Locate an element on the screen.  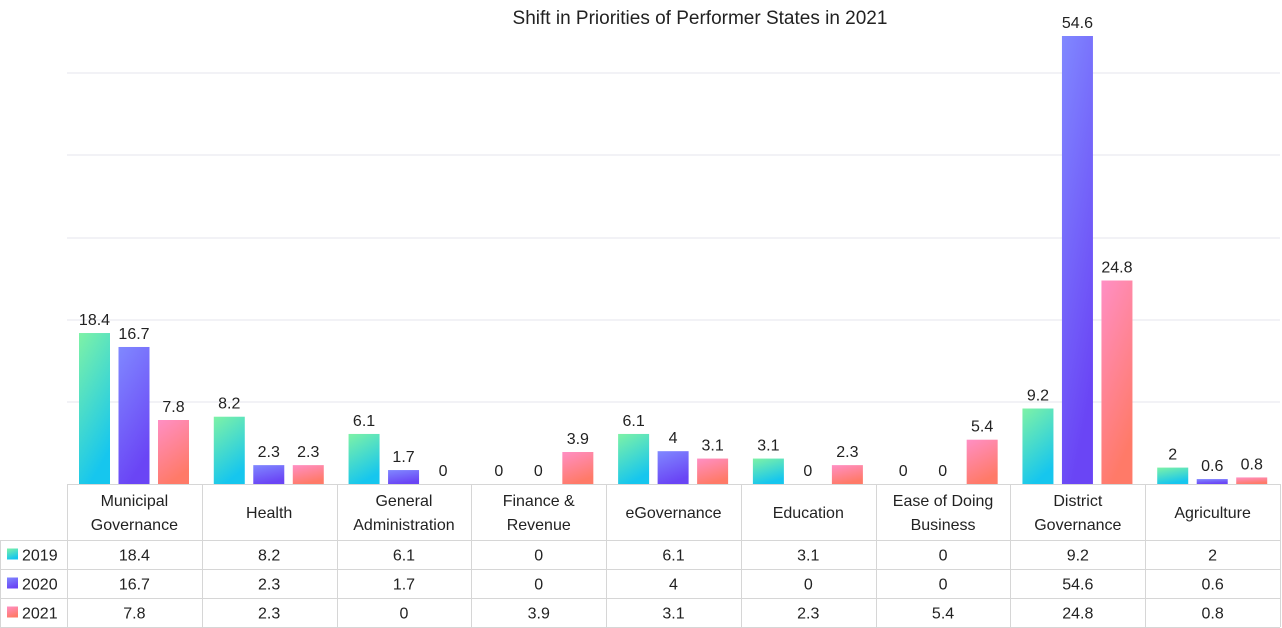
category-label: Finance & Revenue is located at coordinates (539, 513).